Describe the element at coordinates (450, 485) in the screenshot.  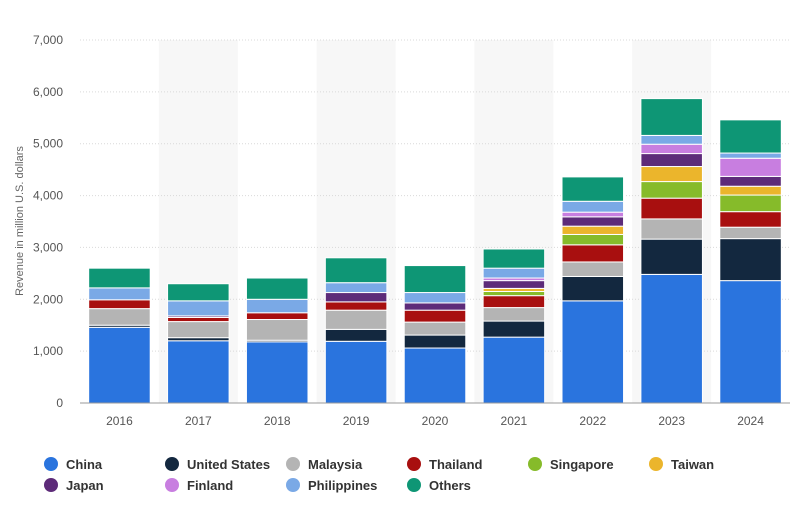
I see `legend-label: Others` at that location.